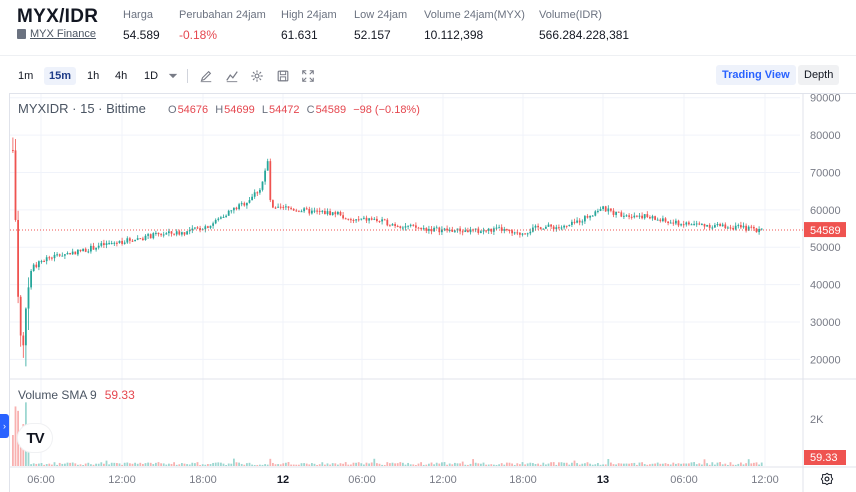 Image resolution: width=856 pixels, height=492 pixels. Describe the element at coordinates (756, 75) in the screenshot. I see `trading-view-button: Trading View` at that location.